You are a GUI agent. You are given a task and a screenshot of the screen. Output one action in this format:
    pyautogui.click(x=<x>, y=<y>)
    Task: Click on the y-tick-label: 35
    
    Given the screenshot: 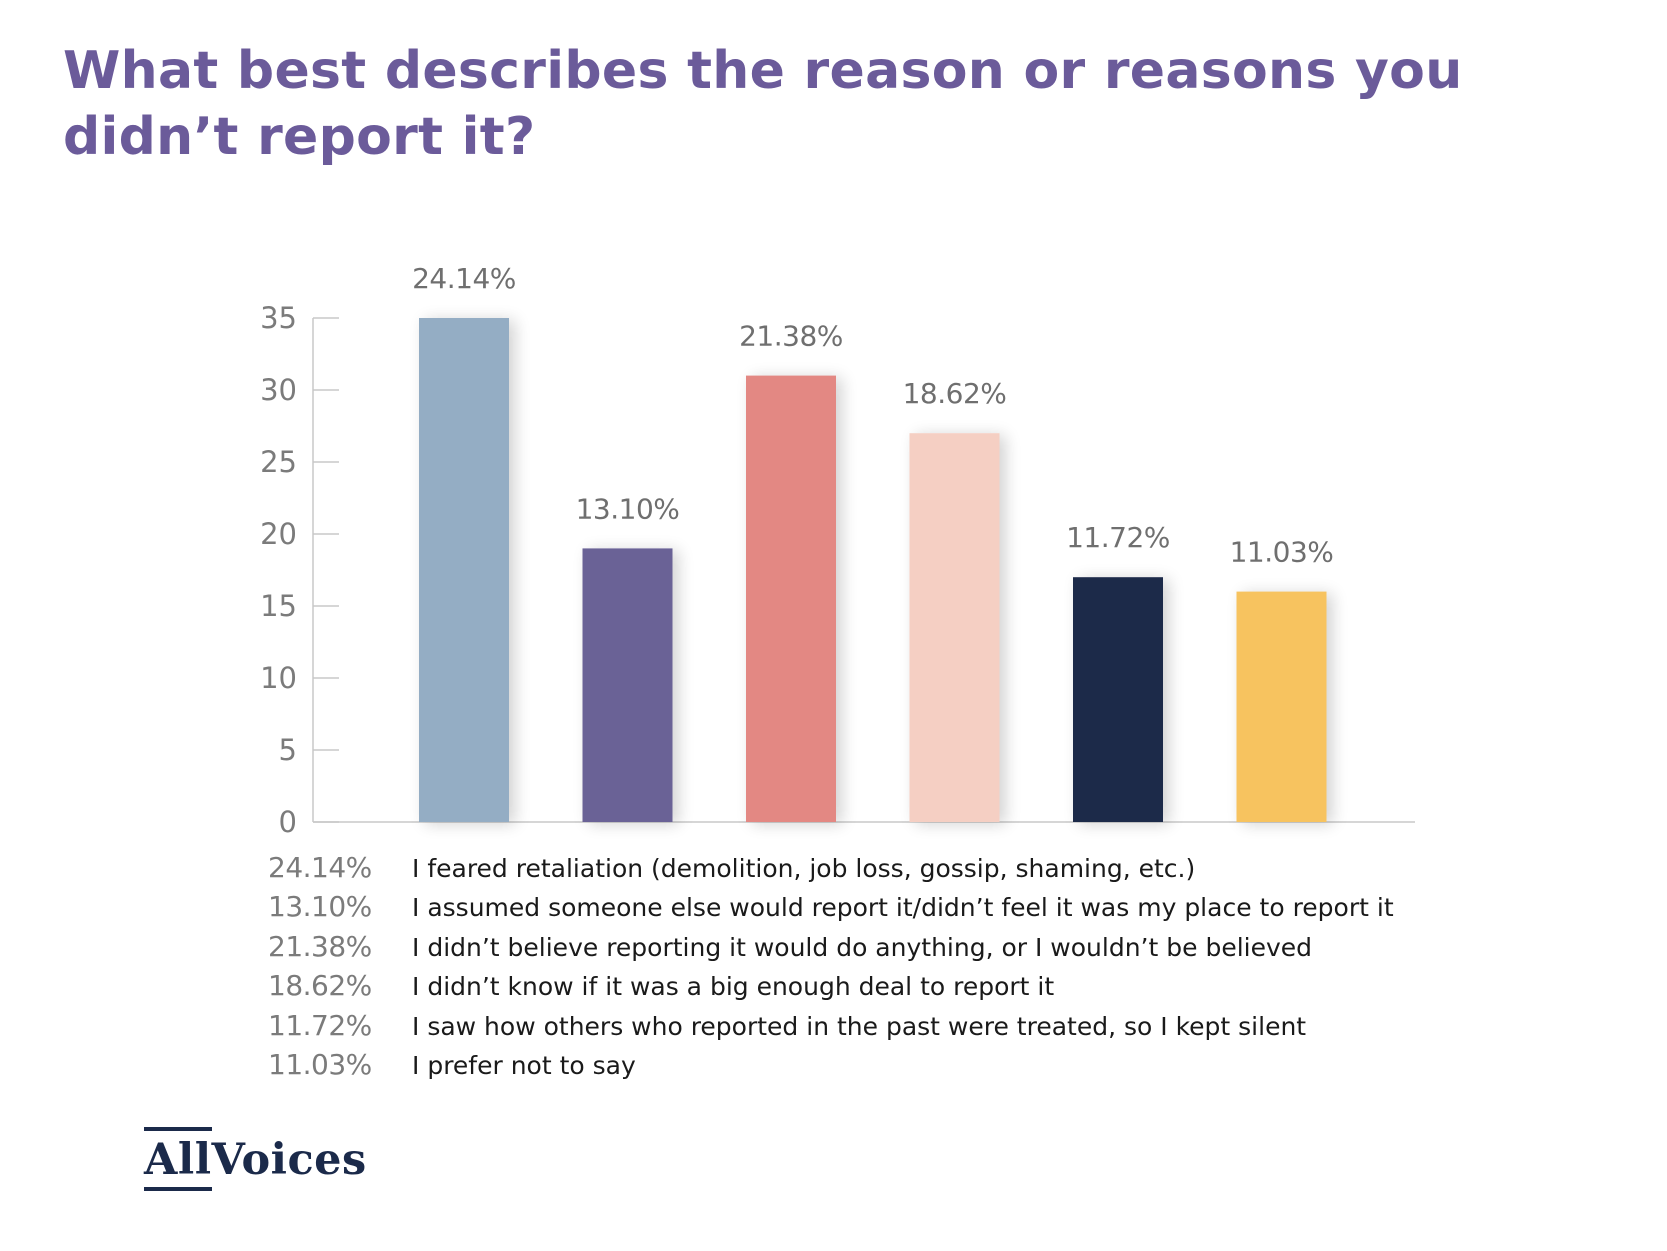 What is the action you would take?
    pyautogui.click(x=278, y=318)
    